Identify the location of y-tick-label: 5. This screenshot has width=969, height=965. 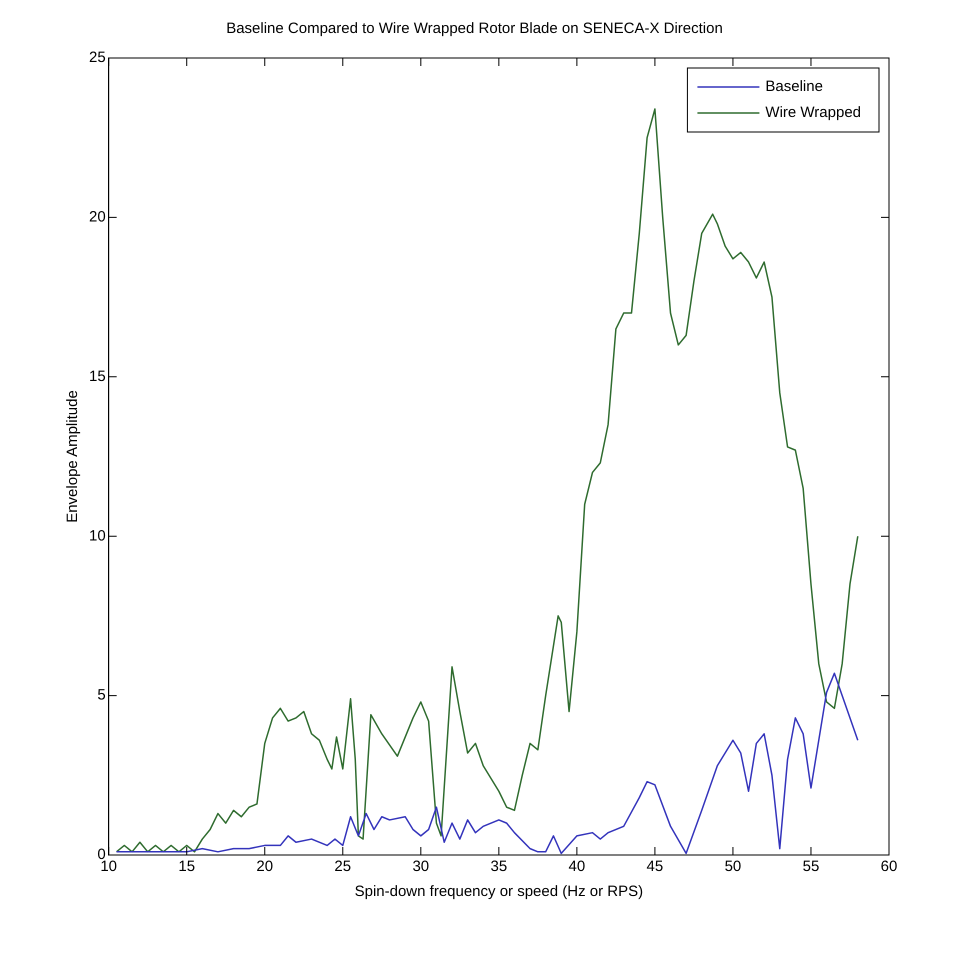
(101, 695).